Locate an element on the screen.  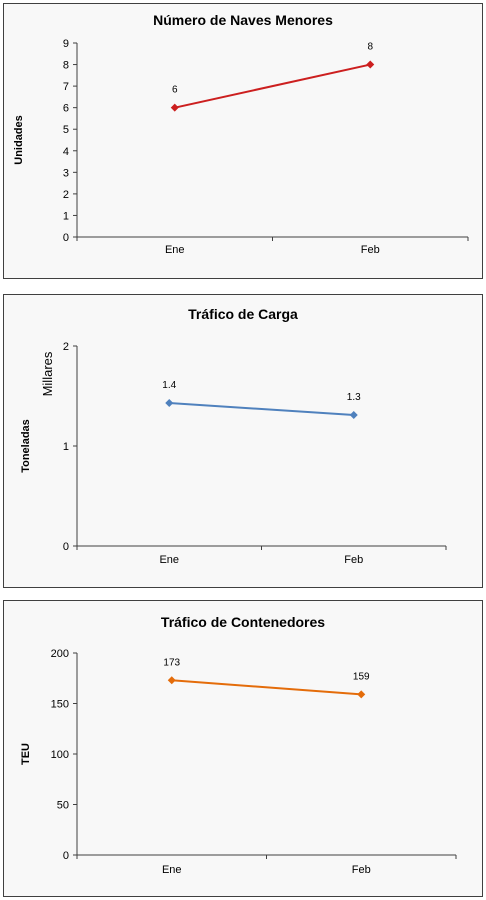
data-label: 1.3 is located at coordinates (354, 397).